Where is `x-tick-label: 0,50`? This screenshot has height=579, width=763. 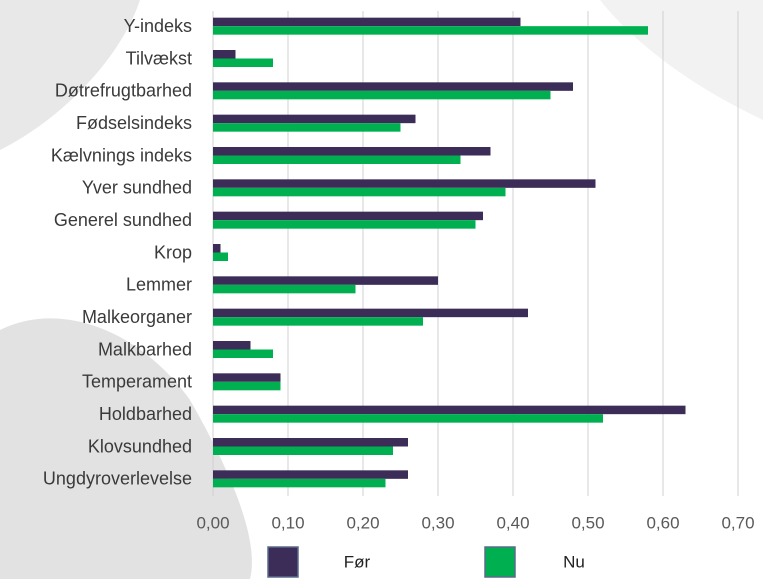
x-tick-label: 0,50 is located at coordinates (587, 522).